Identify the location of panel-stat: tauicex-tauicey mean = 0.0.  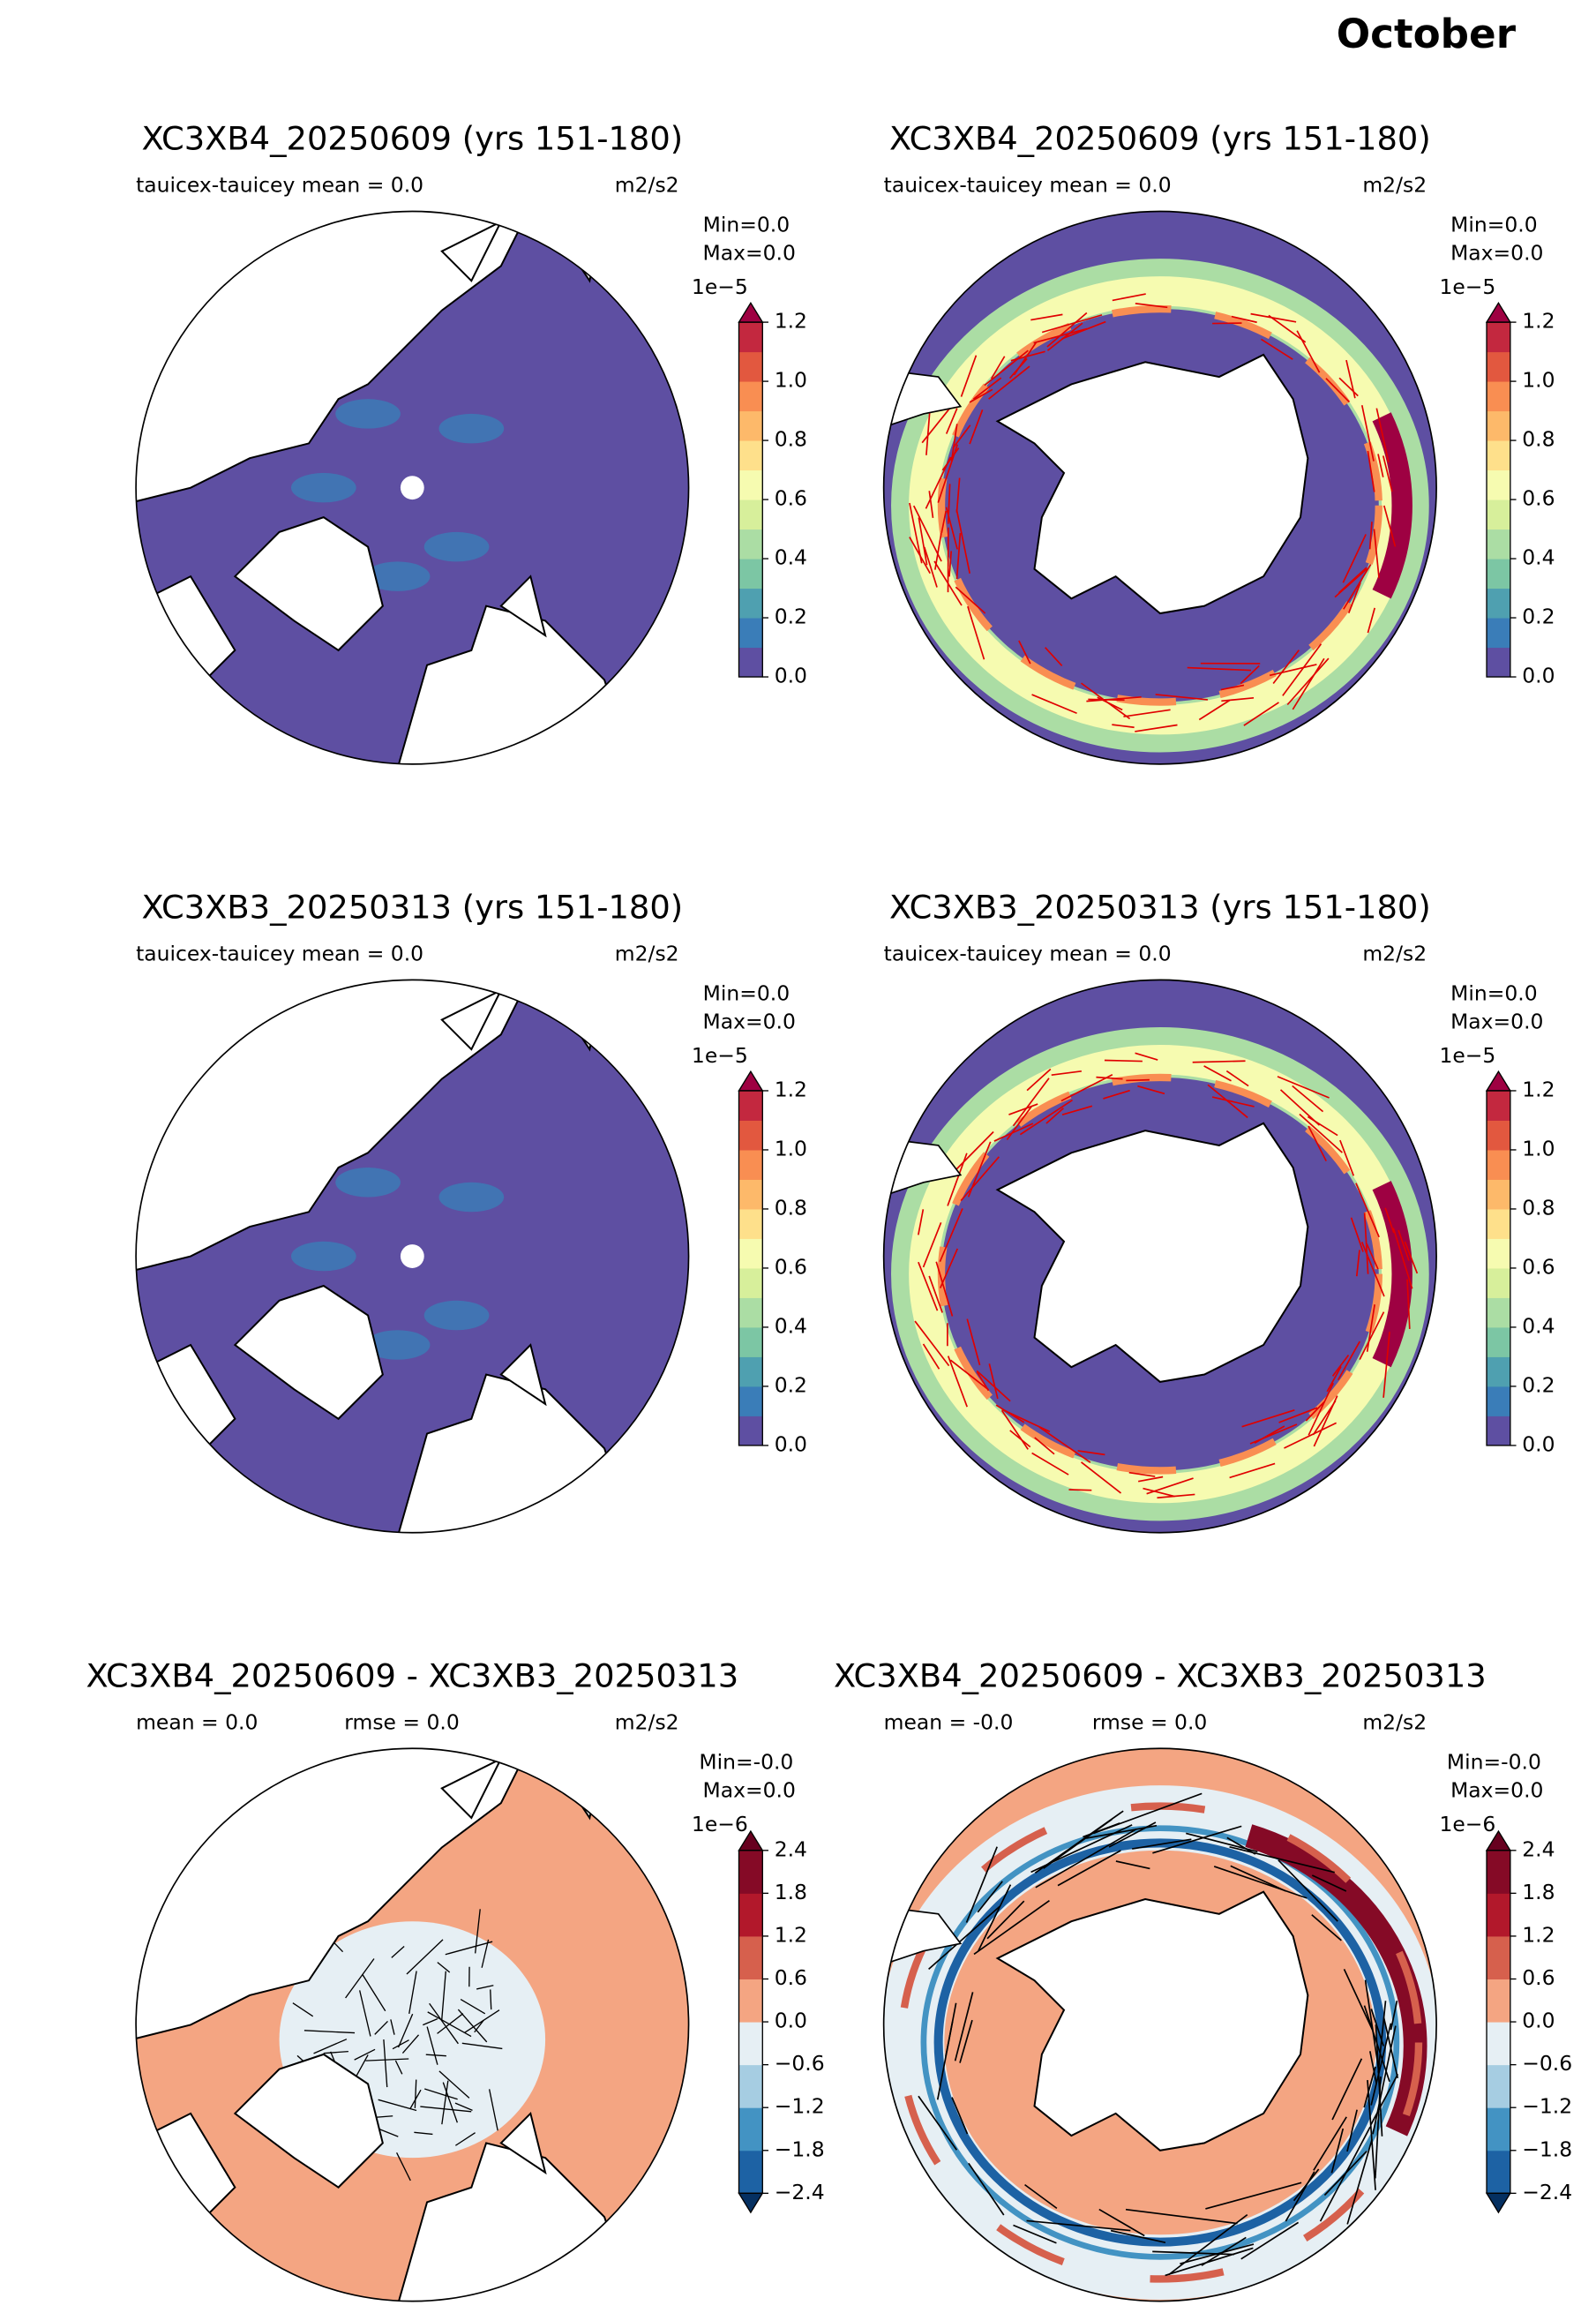
(1028, 953).